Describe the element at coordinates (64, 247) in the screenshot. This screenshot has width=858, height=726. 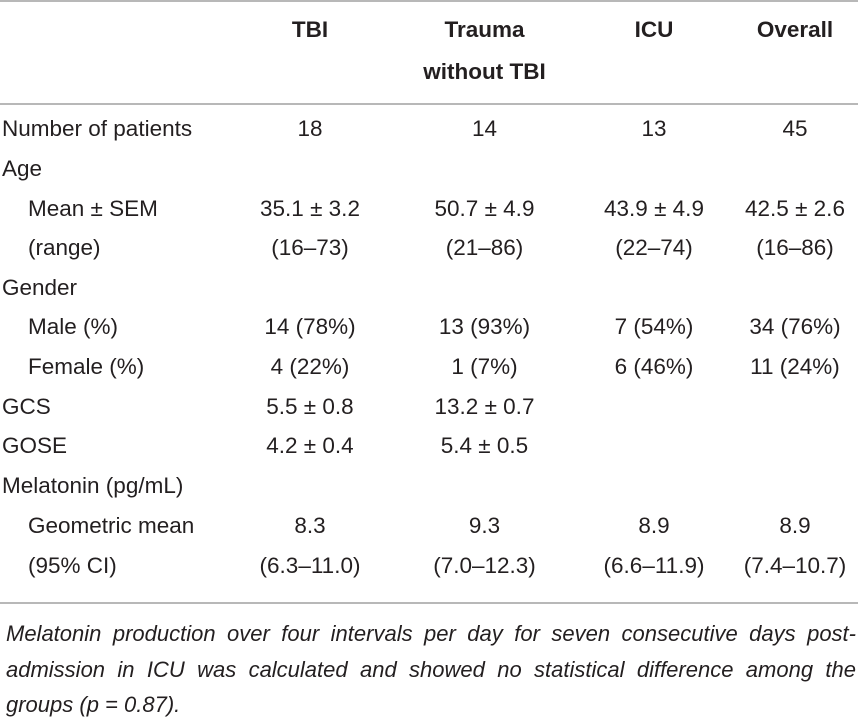
I see `row-label: (range)` at that location.